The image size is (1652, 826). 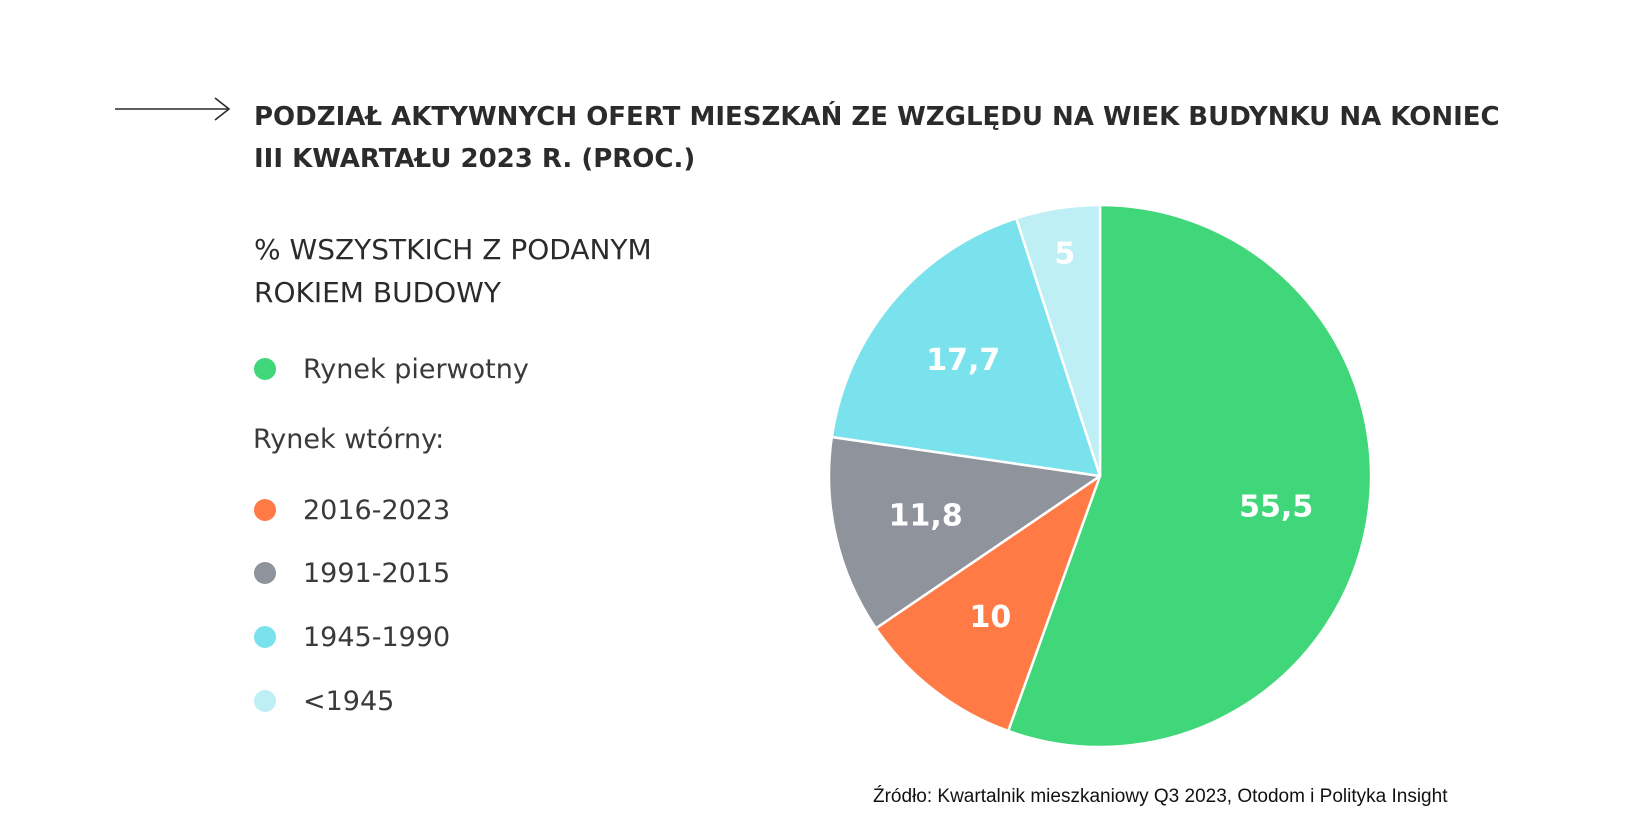 I want to click on pie-slice-rynek-pierwotny, so click(x=1189, y=476).